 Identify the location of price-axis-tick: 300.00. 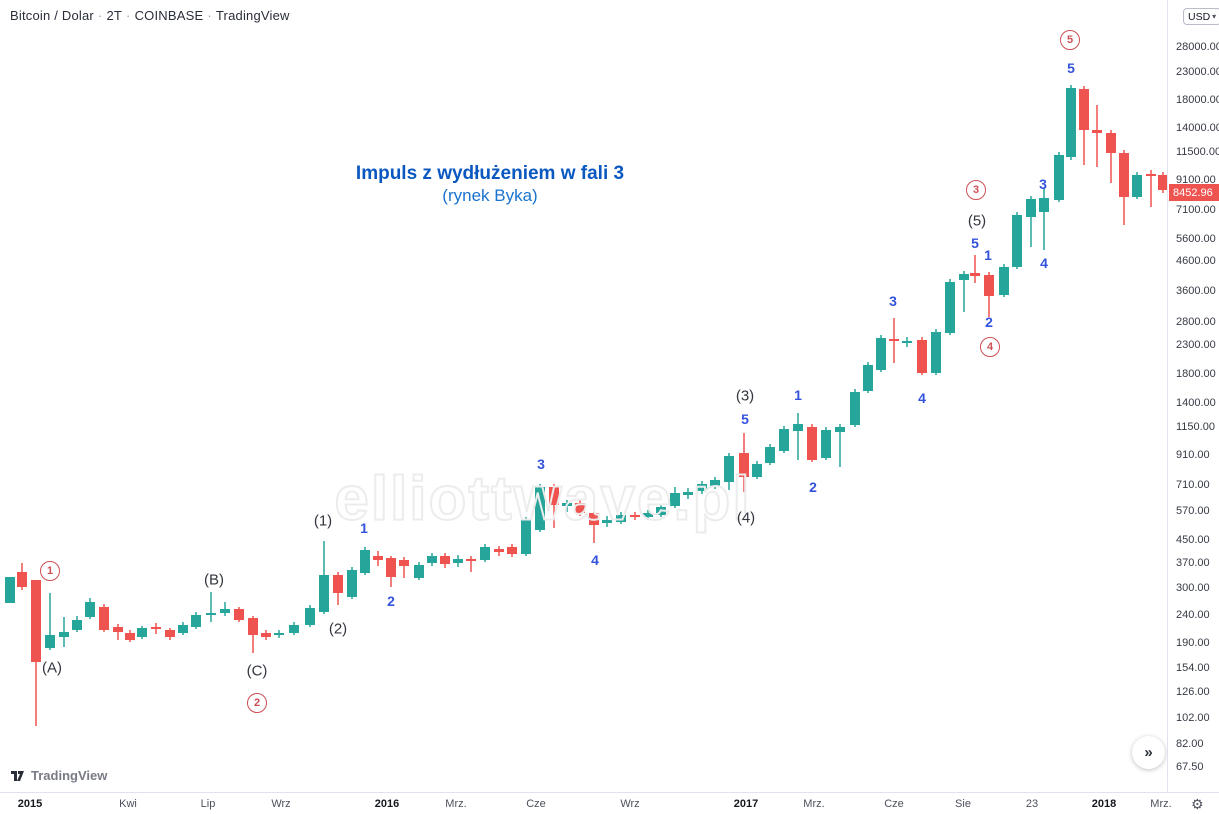
(1193, 588).